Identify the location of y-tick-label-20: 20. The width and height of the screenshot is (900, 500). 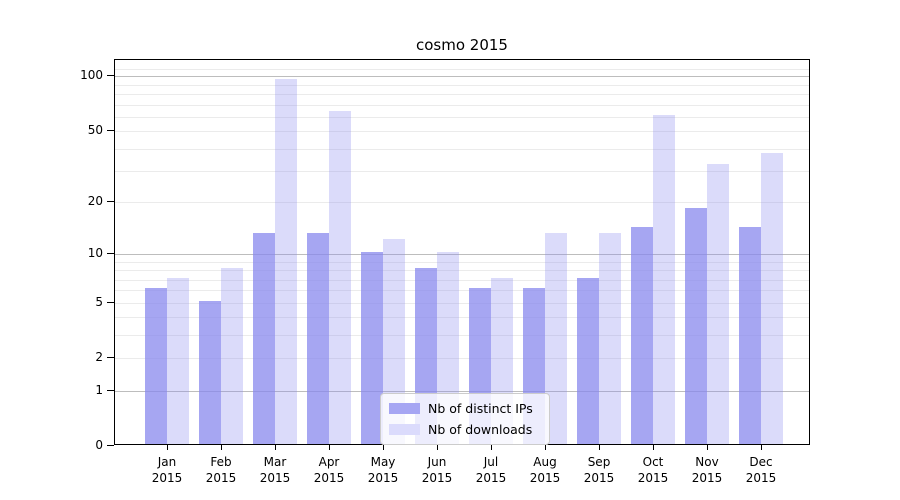
(95, 201).